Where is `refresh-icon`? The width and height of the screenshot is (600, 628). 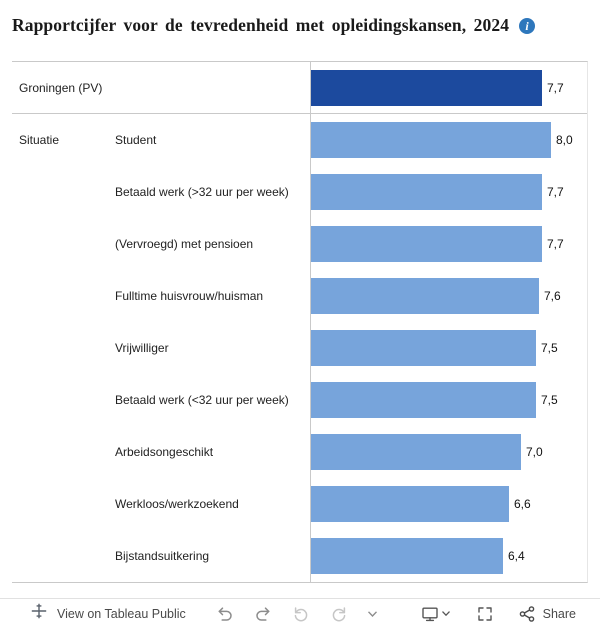 refresh-icon is located at coordinates (339, 613).